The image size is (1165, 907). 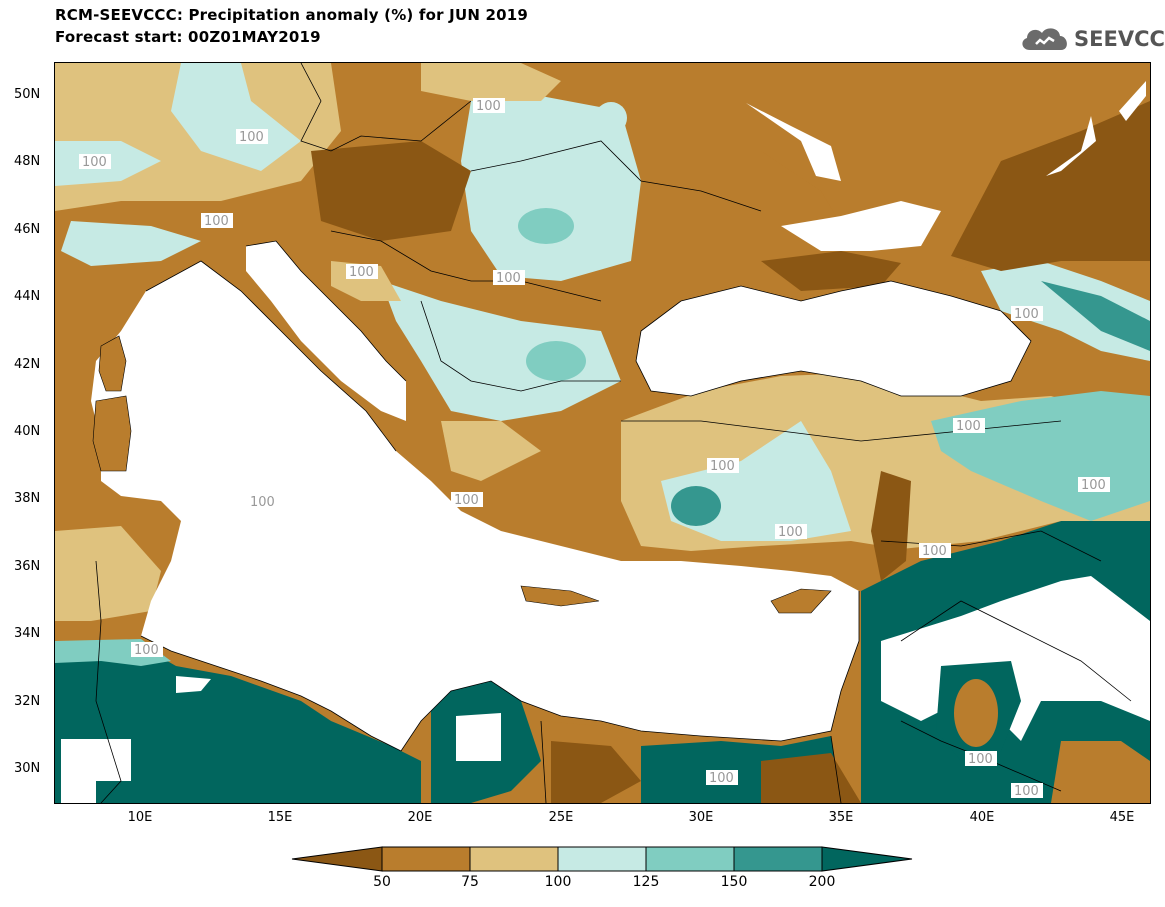 I want to click on lat-label-32n: 32N, so click(x=27, y=701).